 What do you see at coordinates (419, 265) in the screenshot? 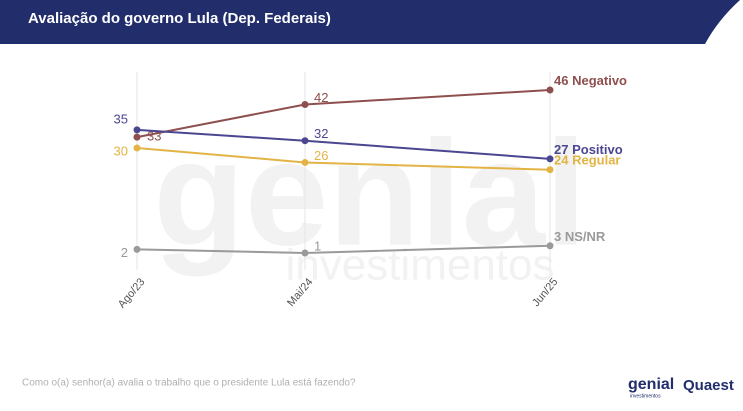
I see `watermark: investimentos` at bounding box center [419, 265].